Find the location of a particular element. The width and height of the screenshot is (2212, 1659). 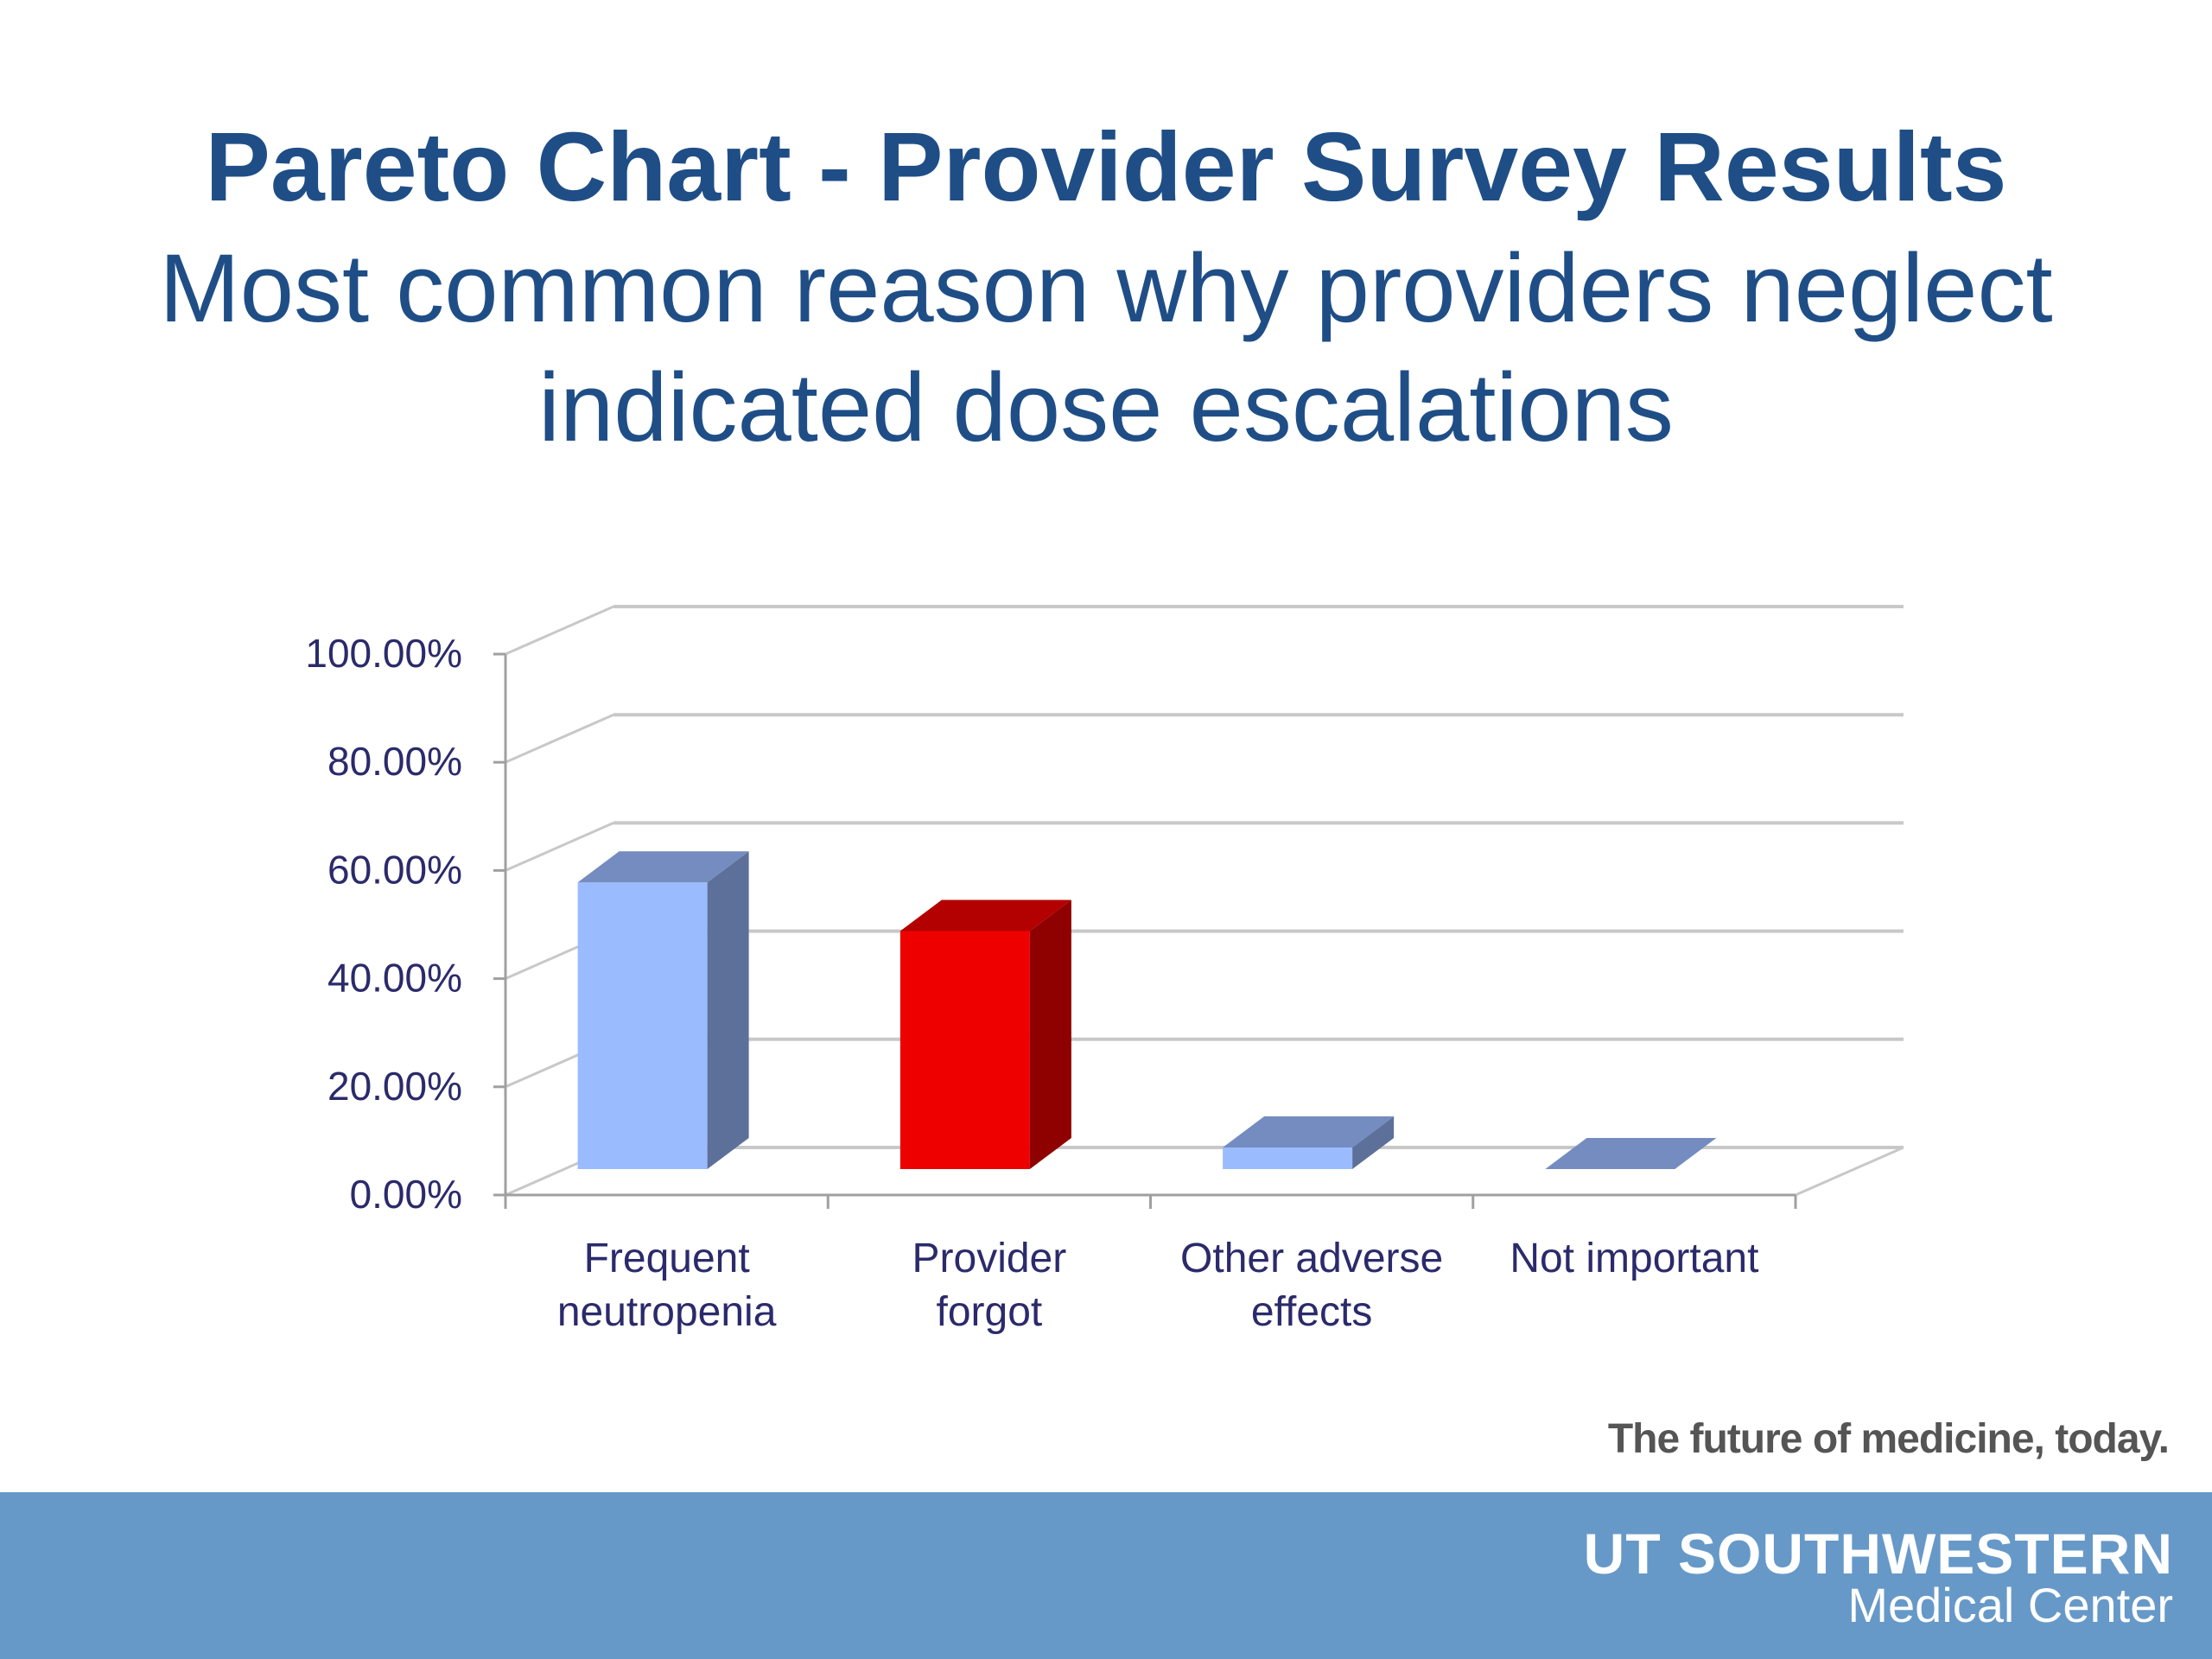

y-tick-label-3: 60.00% is located at coordinates (394, 869).